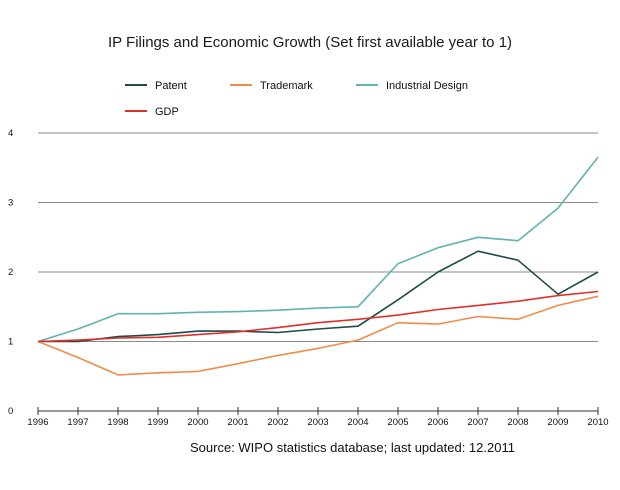 The height and width of the screenshot is (490, 620). Describe the element at coordinates (557, 422) in the screenshot. I see `x-tick-label-2009: 2009` at that location.